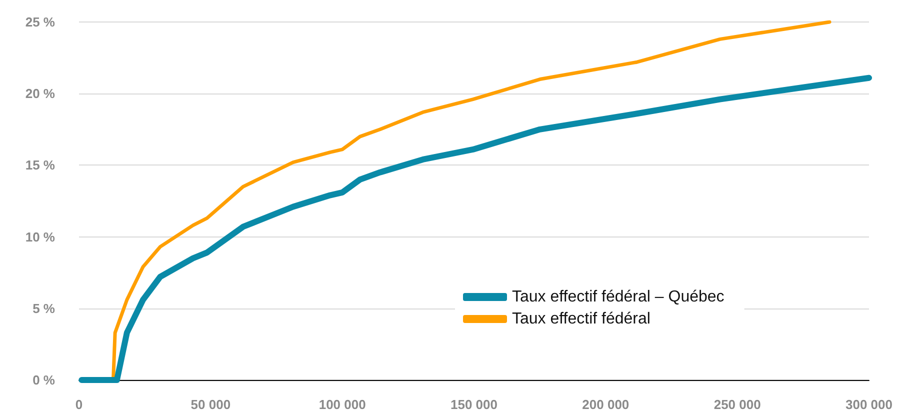 This screenshot has width=909, height=417. Describe the element at coordinates (581, 319) in the screenshot. I see `legend-label: Taux effectif fédéral` at that location.